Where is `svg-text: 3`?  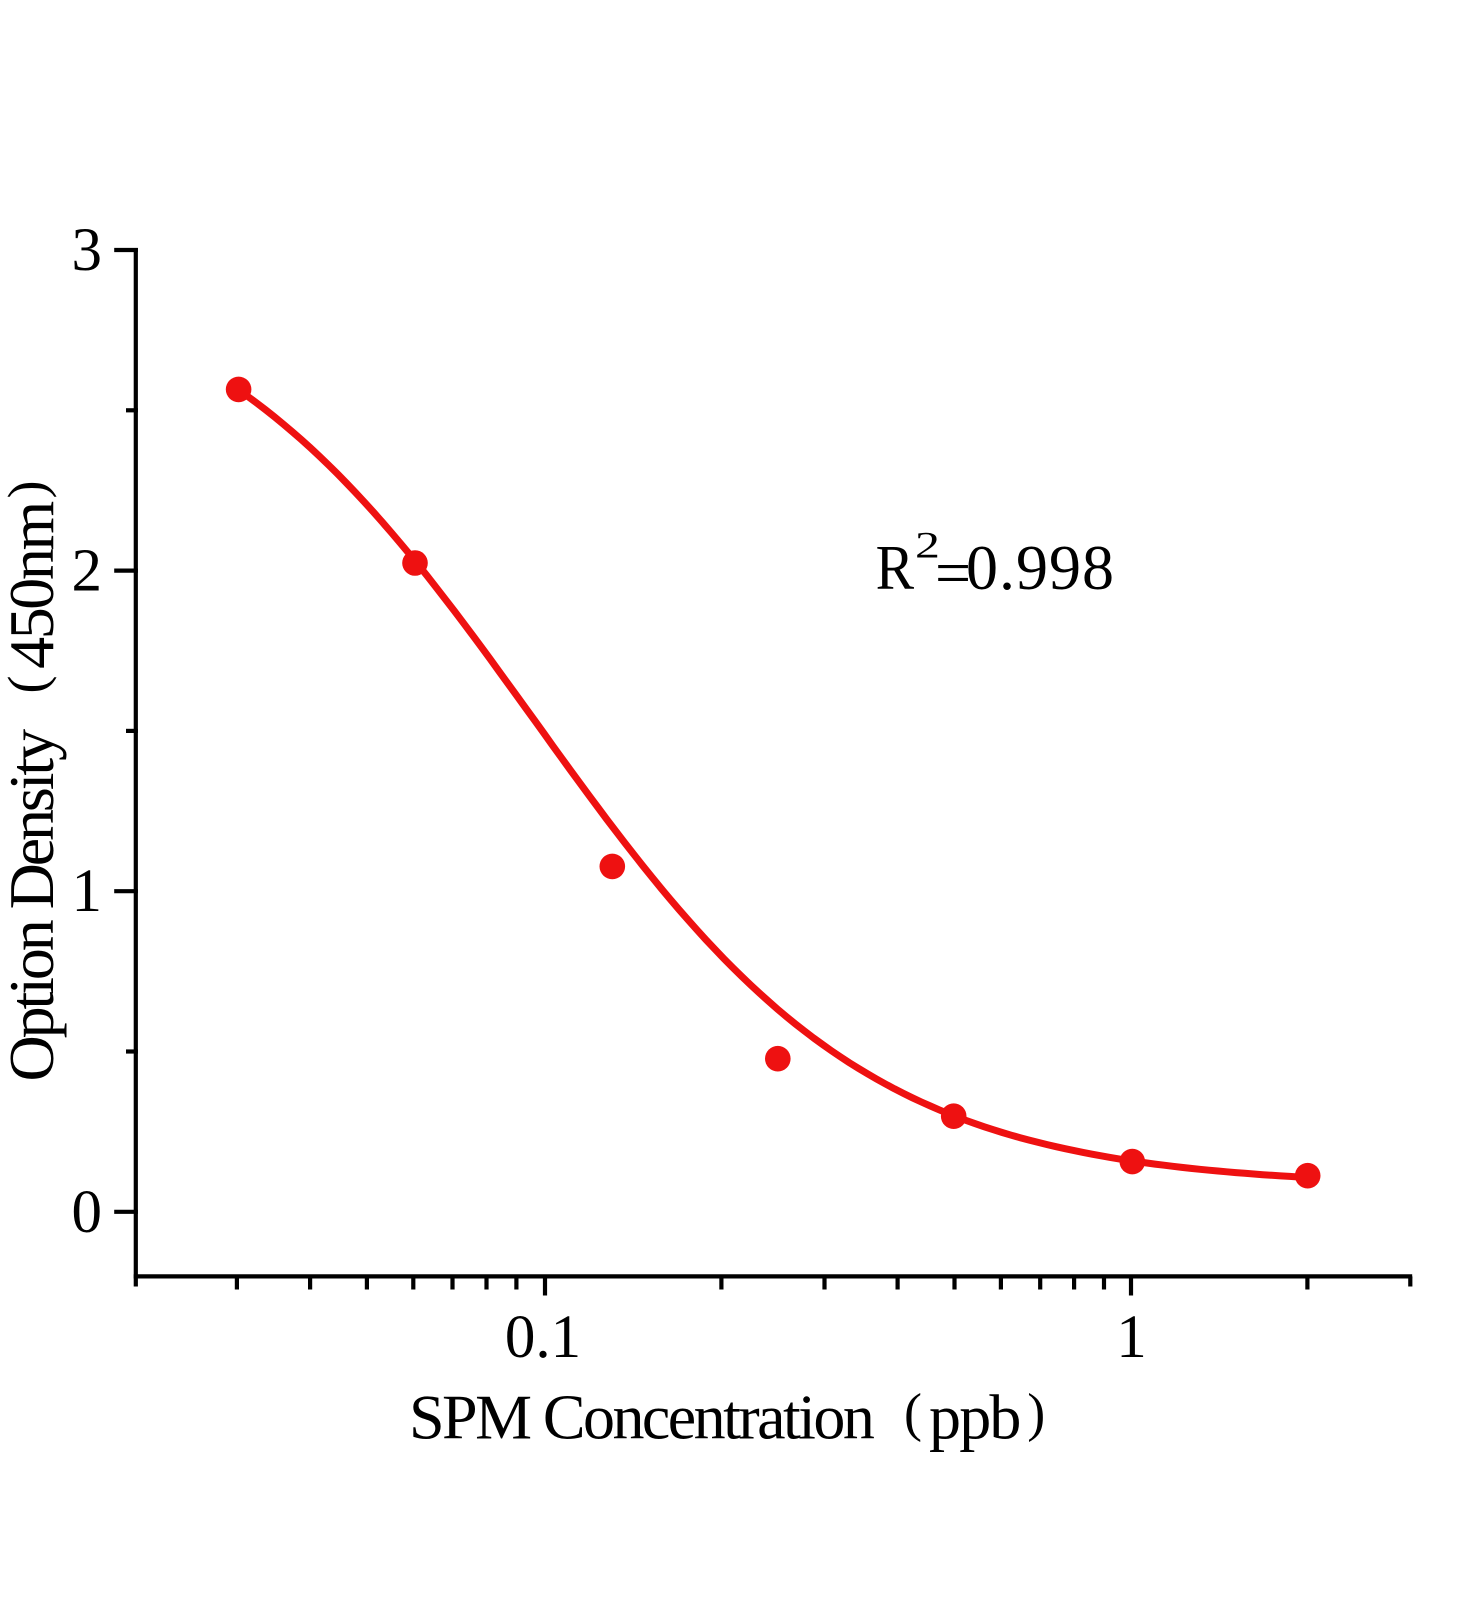 svg-text: 3 is located at coordinates (87, 250).